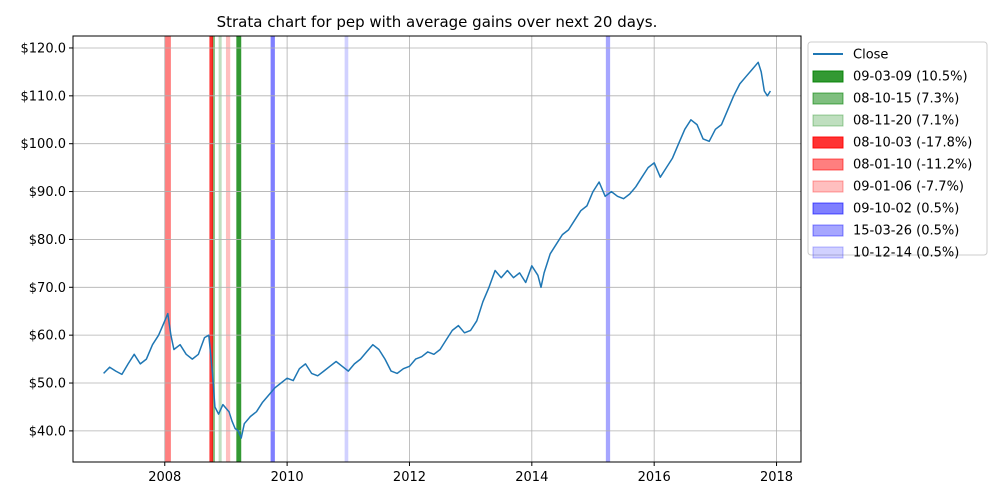 The height and width of the screenshot is (500, 1000). Describe the element at coordinates (870, 55) in the screenshot. I see `legend-label-0: Close` at that location.